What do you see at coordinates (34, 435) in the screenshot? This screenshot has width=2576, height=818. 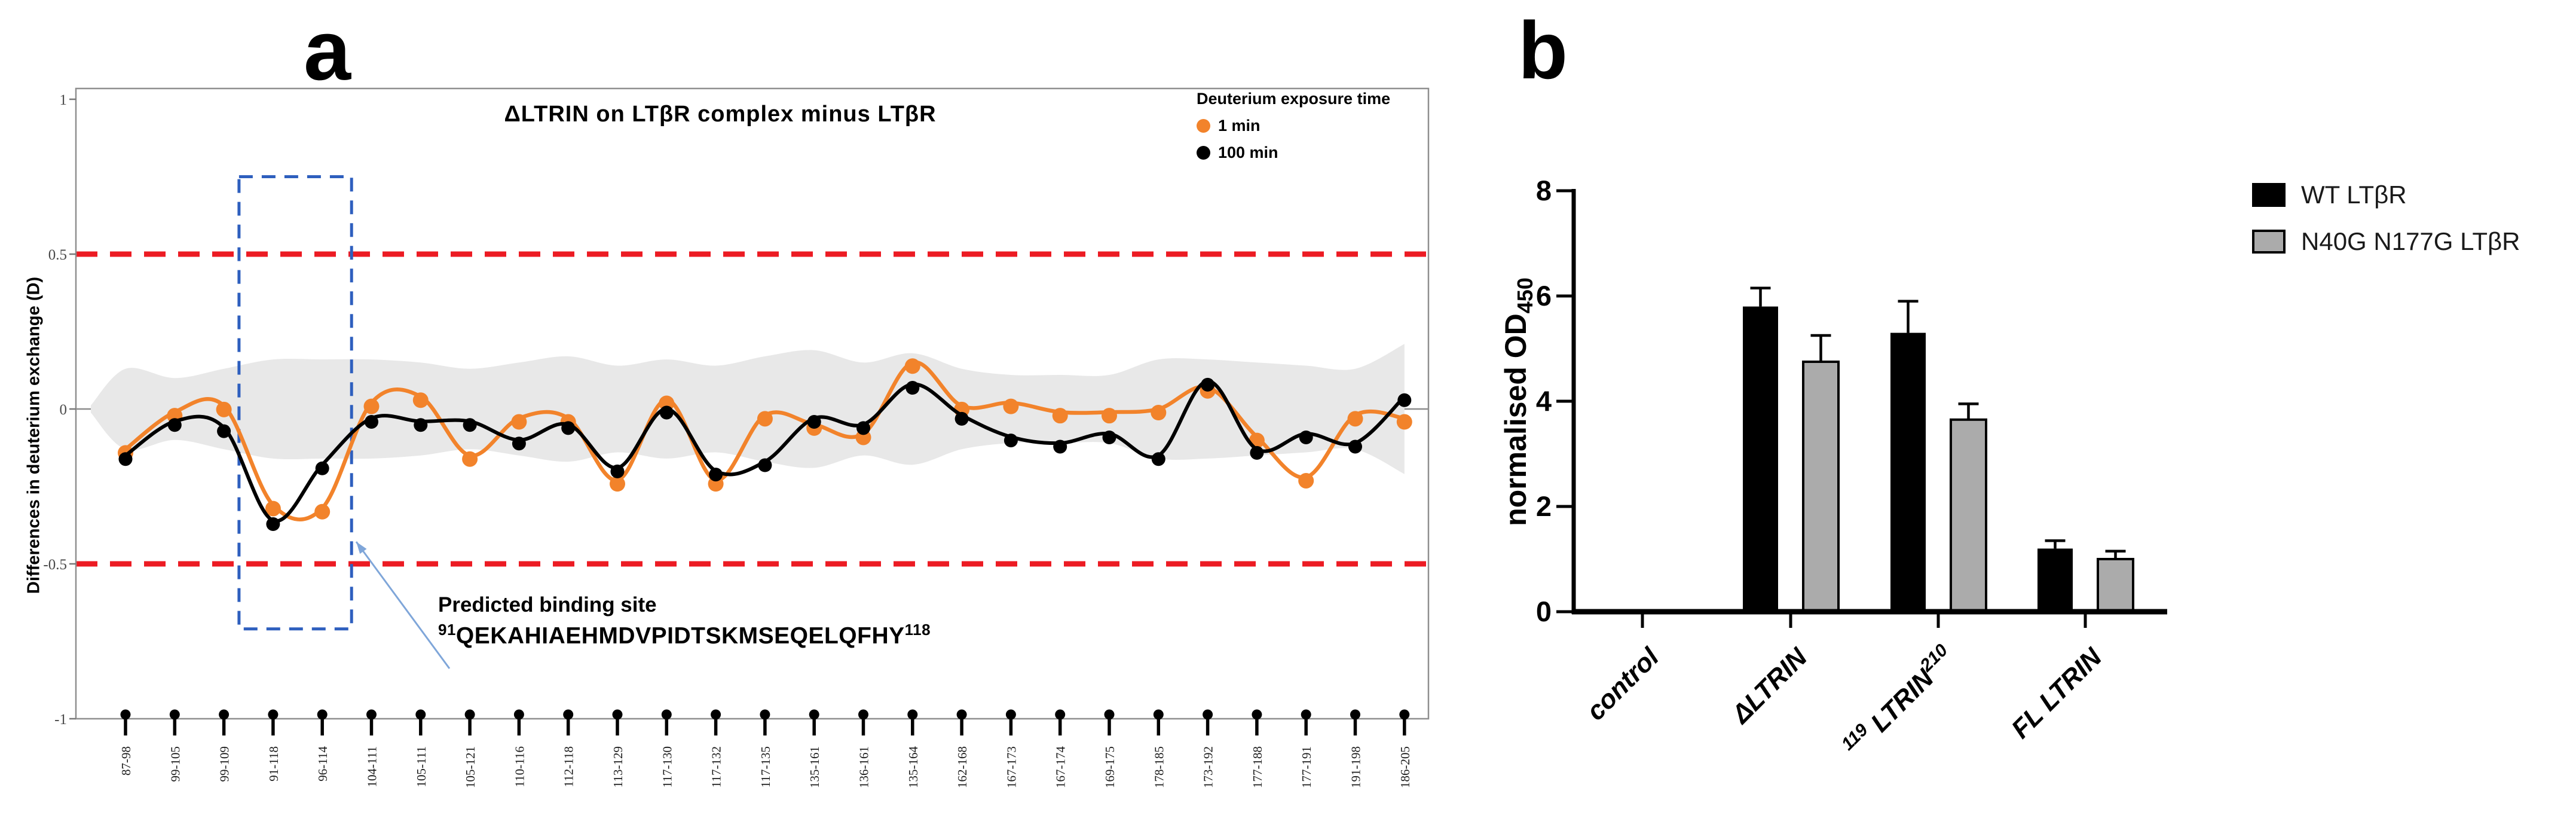 I see `y-axis-label: Differences in deuterium exchange (D)` at bounding box center [34, 435].